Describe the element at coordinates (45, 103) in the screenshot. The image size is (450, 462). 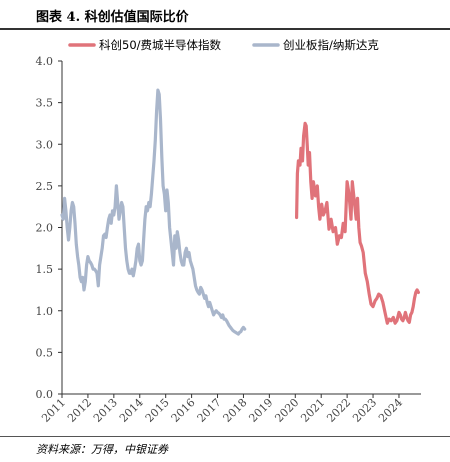
I see `y-tick-label: 3.5` at that location.